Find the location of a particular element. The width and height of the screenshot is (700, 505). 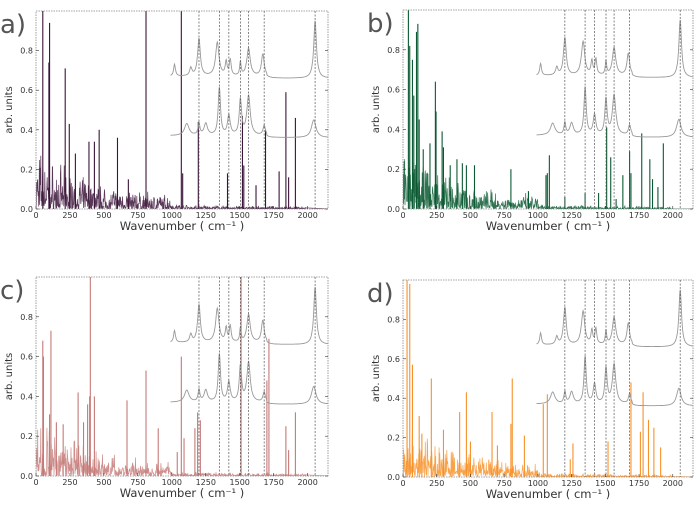

panel-label: d) is located at coordinates (380, 294).